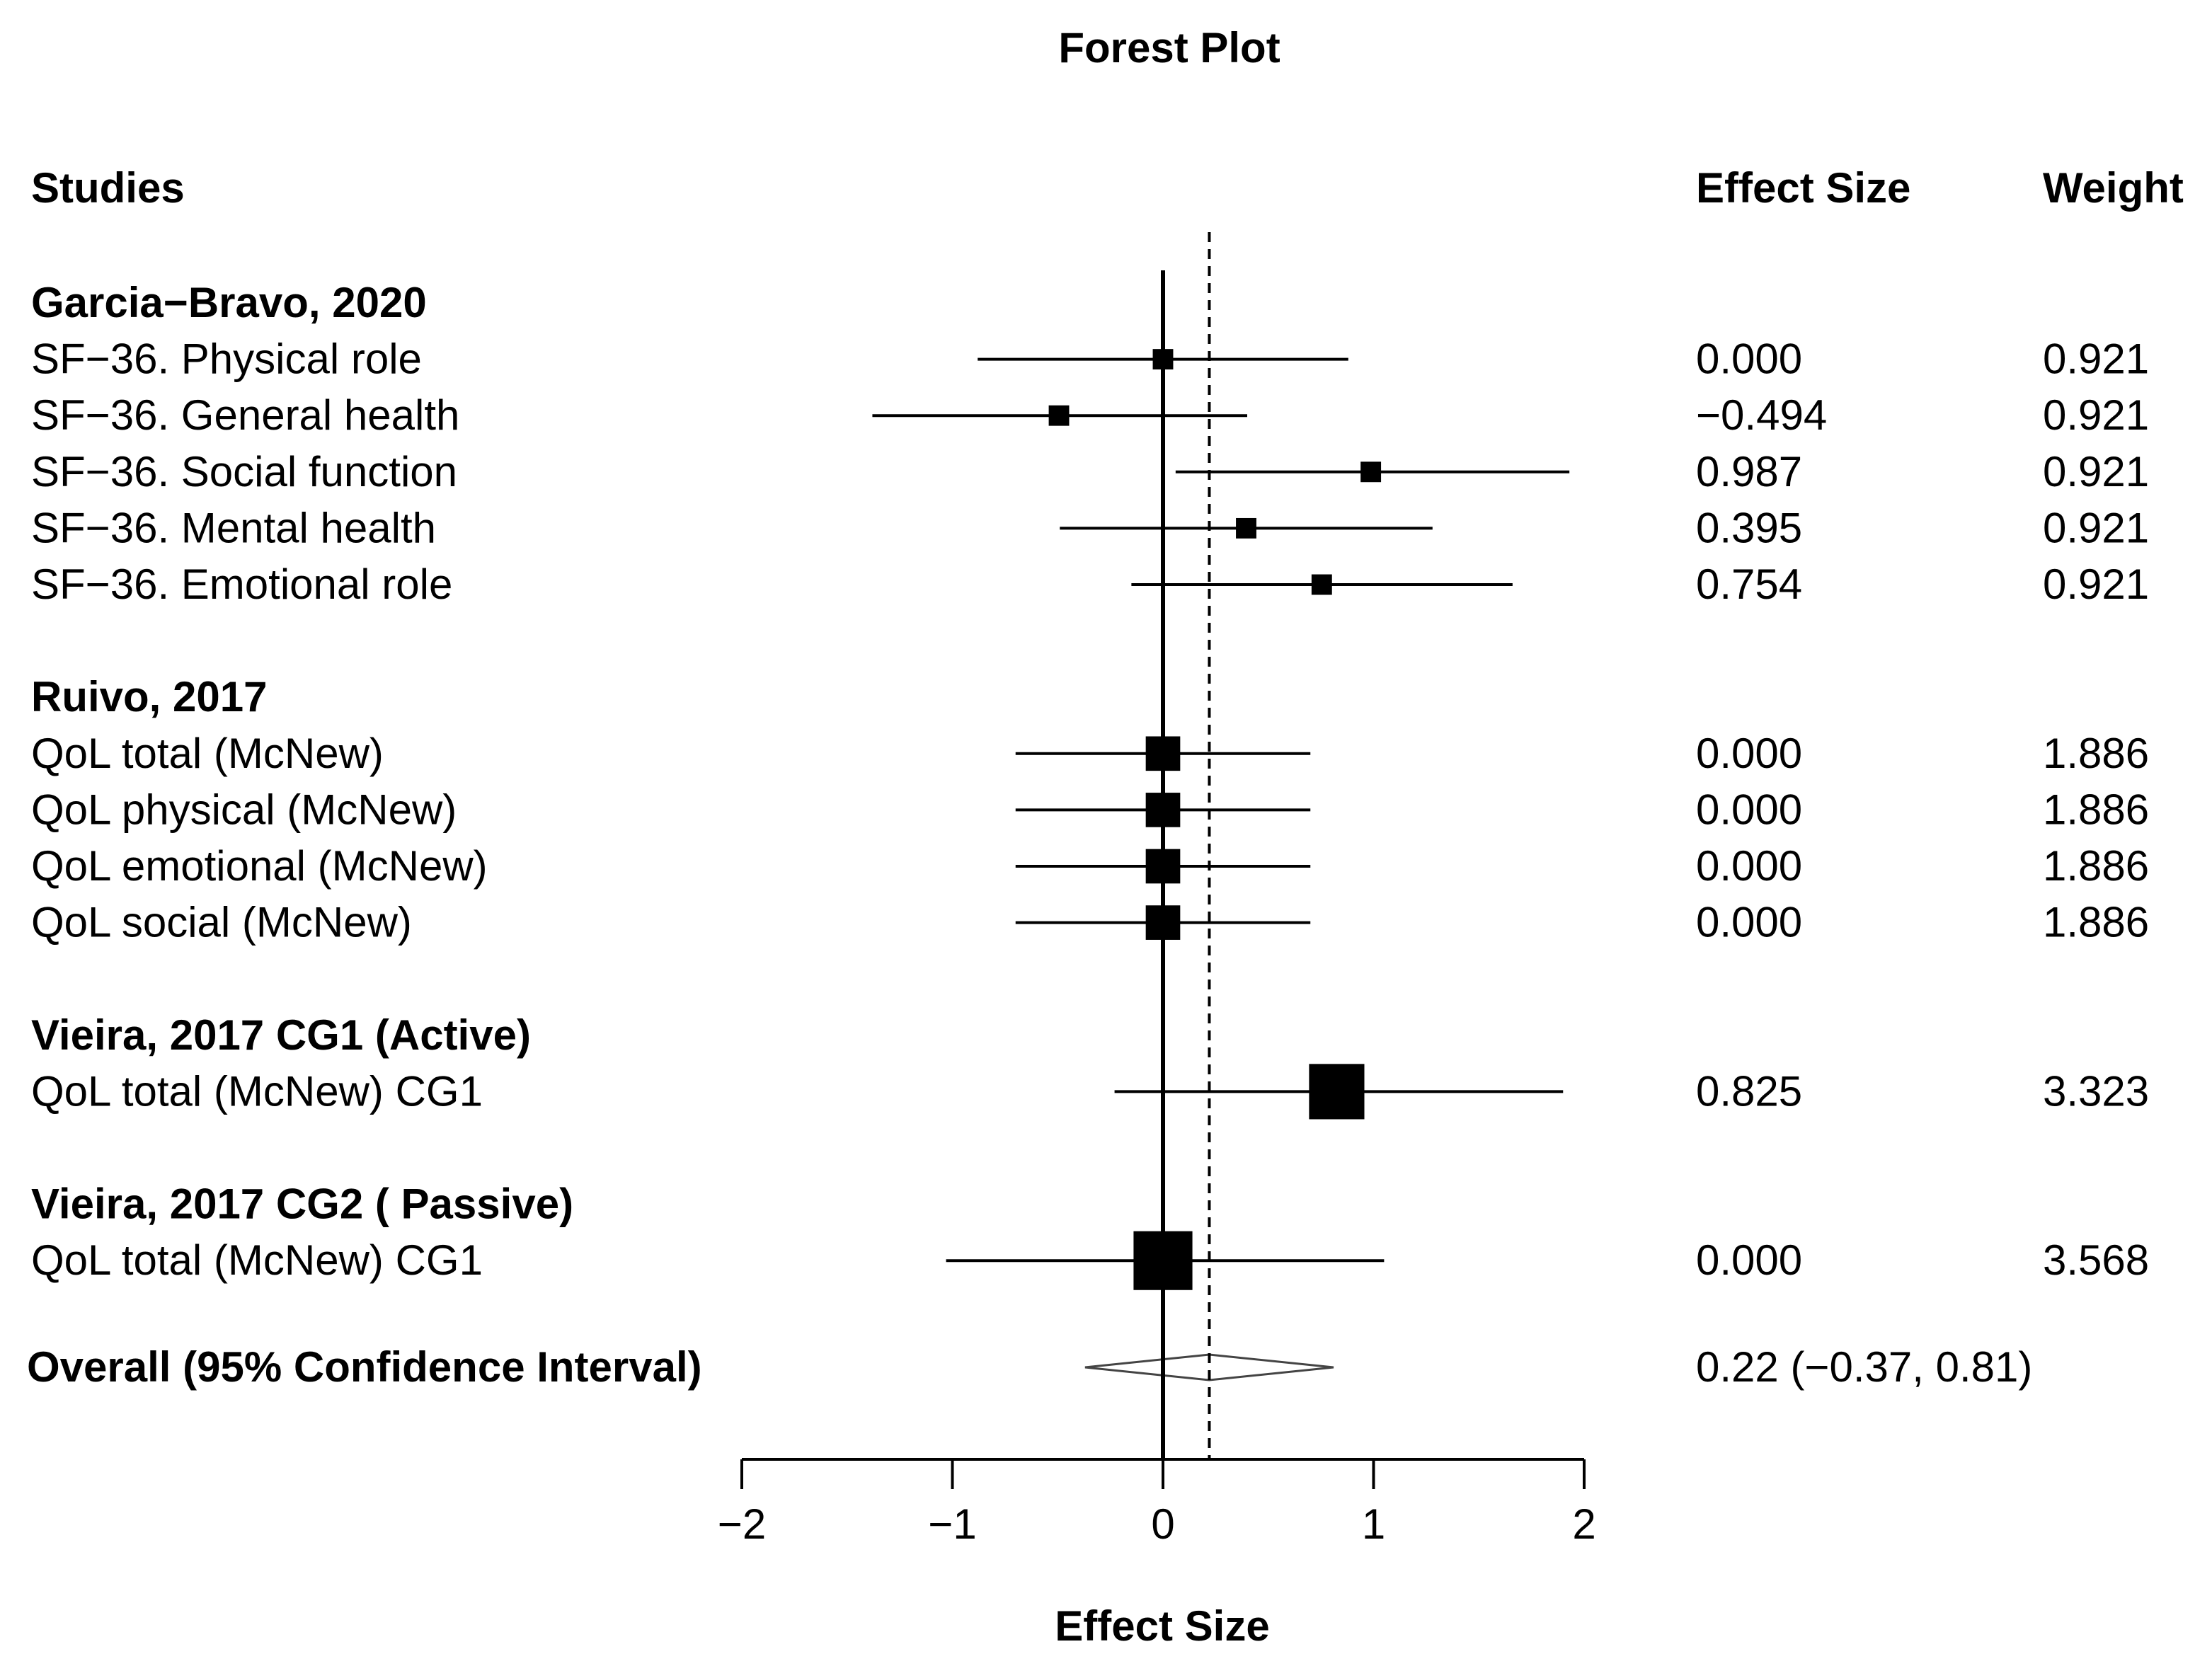 The image size is (2212, 1666). I want to click on overall-label: Overall (95% Confidence Interval), so click(364, 1367).